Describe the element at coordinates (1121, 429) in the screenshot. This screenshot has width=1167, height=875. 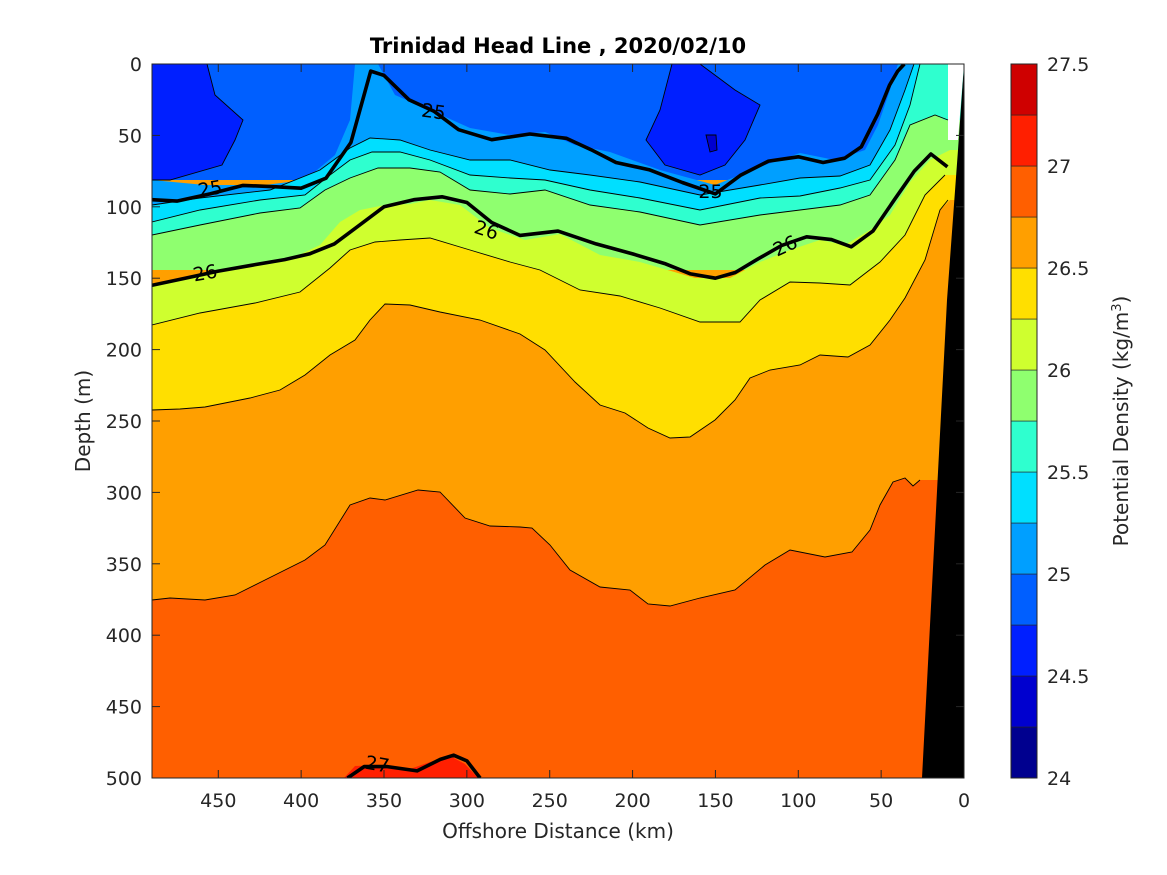
I see `colorbar-label-main: Potential Density (kg/m` at that location.